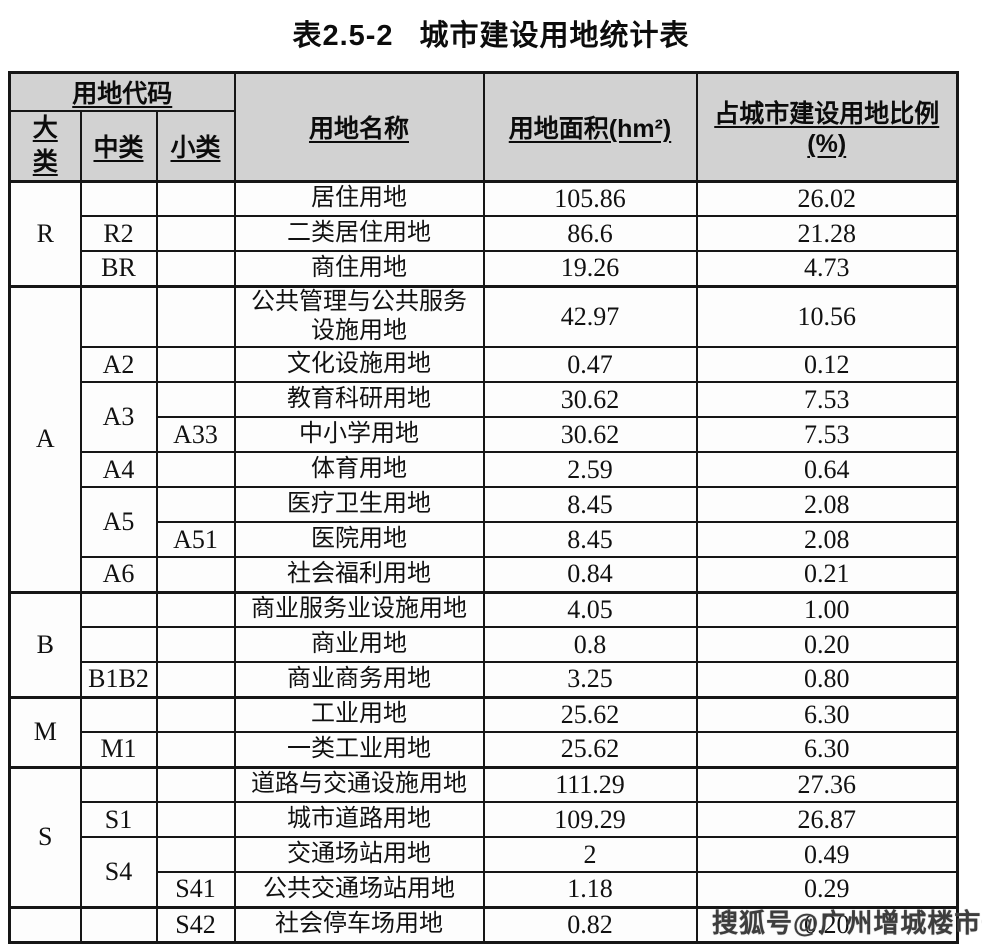 The height and width of the screenshot is (944, 982). I want to click on table-row: S42 社会停车场用地 0.82 0.20, so click(483, 924).